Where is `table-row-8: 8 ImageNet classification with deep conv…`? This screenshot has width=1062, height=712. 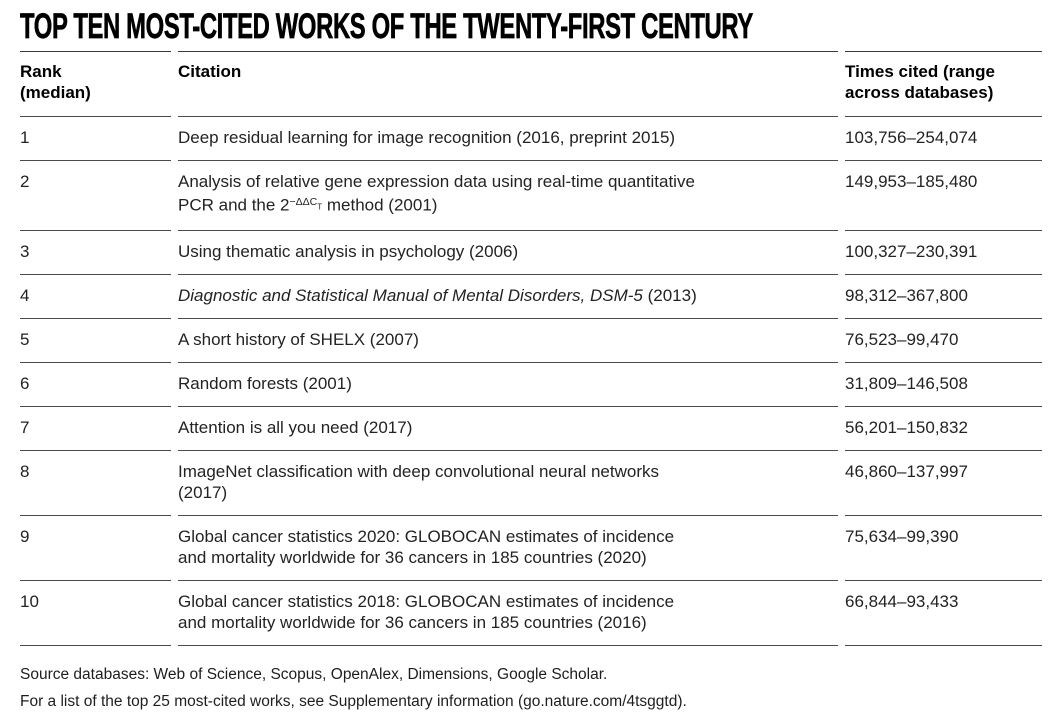 table-row-8: 8 ImageNet classification with deep conv… is located at coordinates (531, 483).